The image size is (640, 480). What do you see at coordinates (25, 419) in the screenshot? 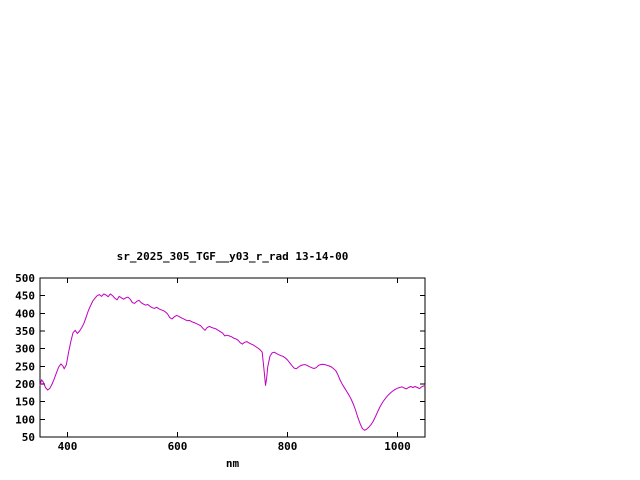
I see `y-tick-label: 100` at bounding box center [25, 419].